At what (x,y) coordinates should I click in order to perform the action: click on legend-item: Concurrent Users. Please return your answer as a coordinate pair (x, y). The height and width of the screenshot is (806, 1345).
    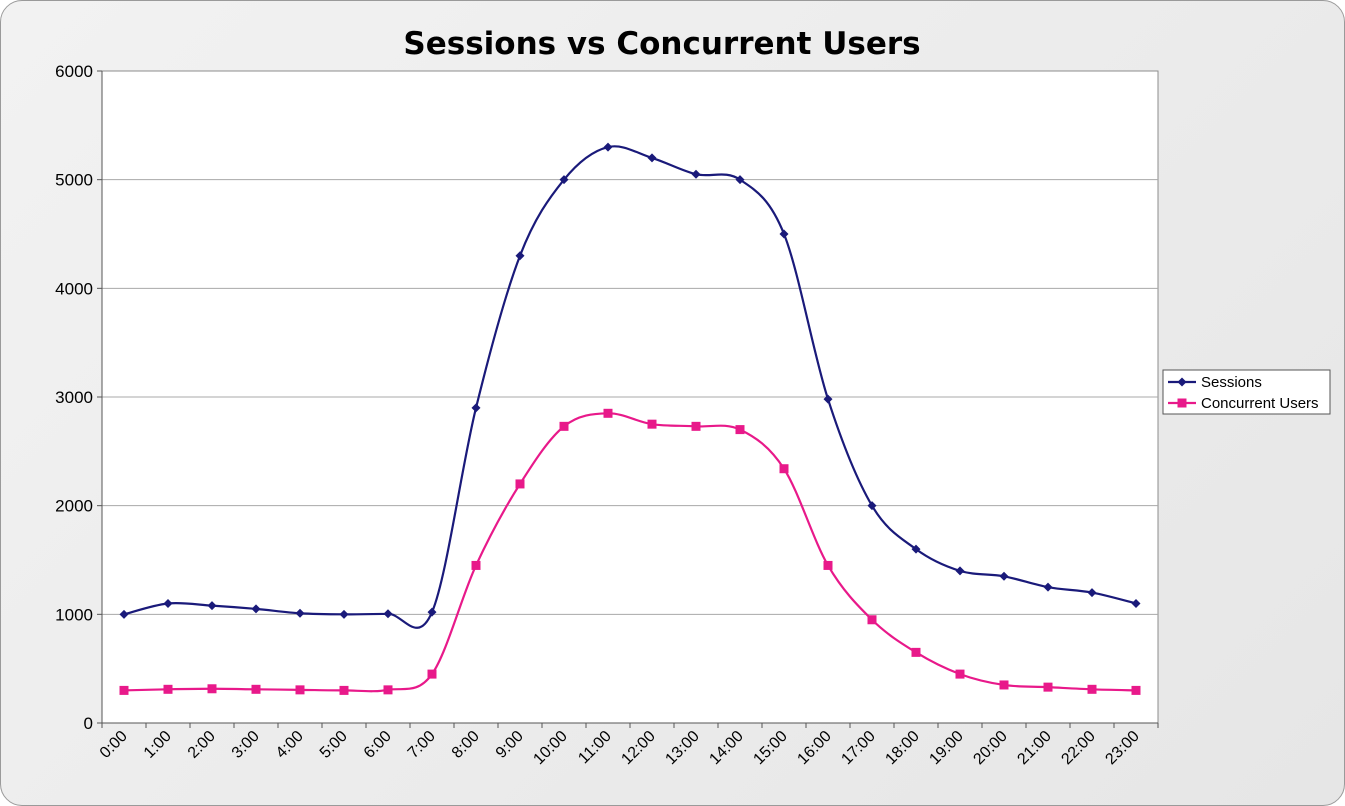
    Looking at the image, I should click on (1243, 403).